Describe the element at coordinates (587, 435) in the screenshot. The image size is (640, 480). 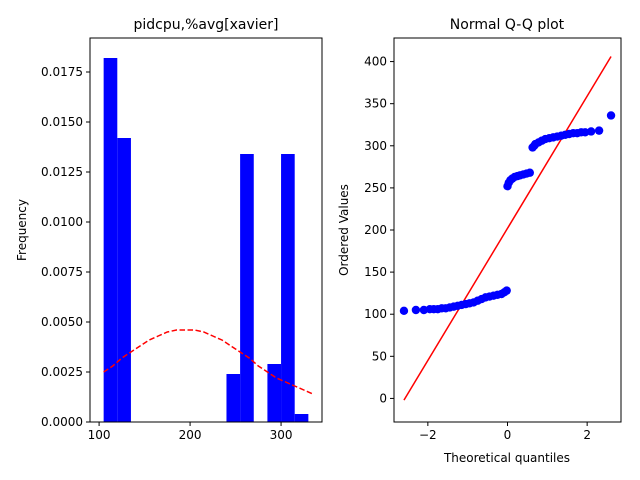
I see `qq-plot-x-tick-label: 2` at that location.